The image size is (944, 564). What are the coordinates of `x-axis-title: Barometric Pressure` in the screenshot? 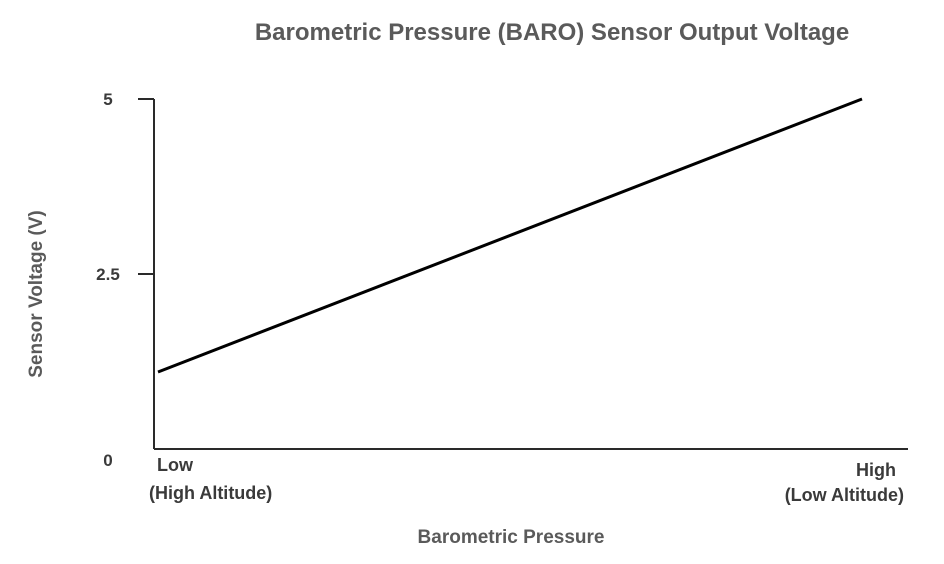 It's located at (511, 537).